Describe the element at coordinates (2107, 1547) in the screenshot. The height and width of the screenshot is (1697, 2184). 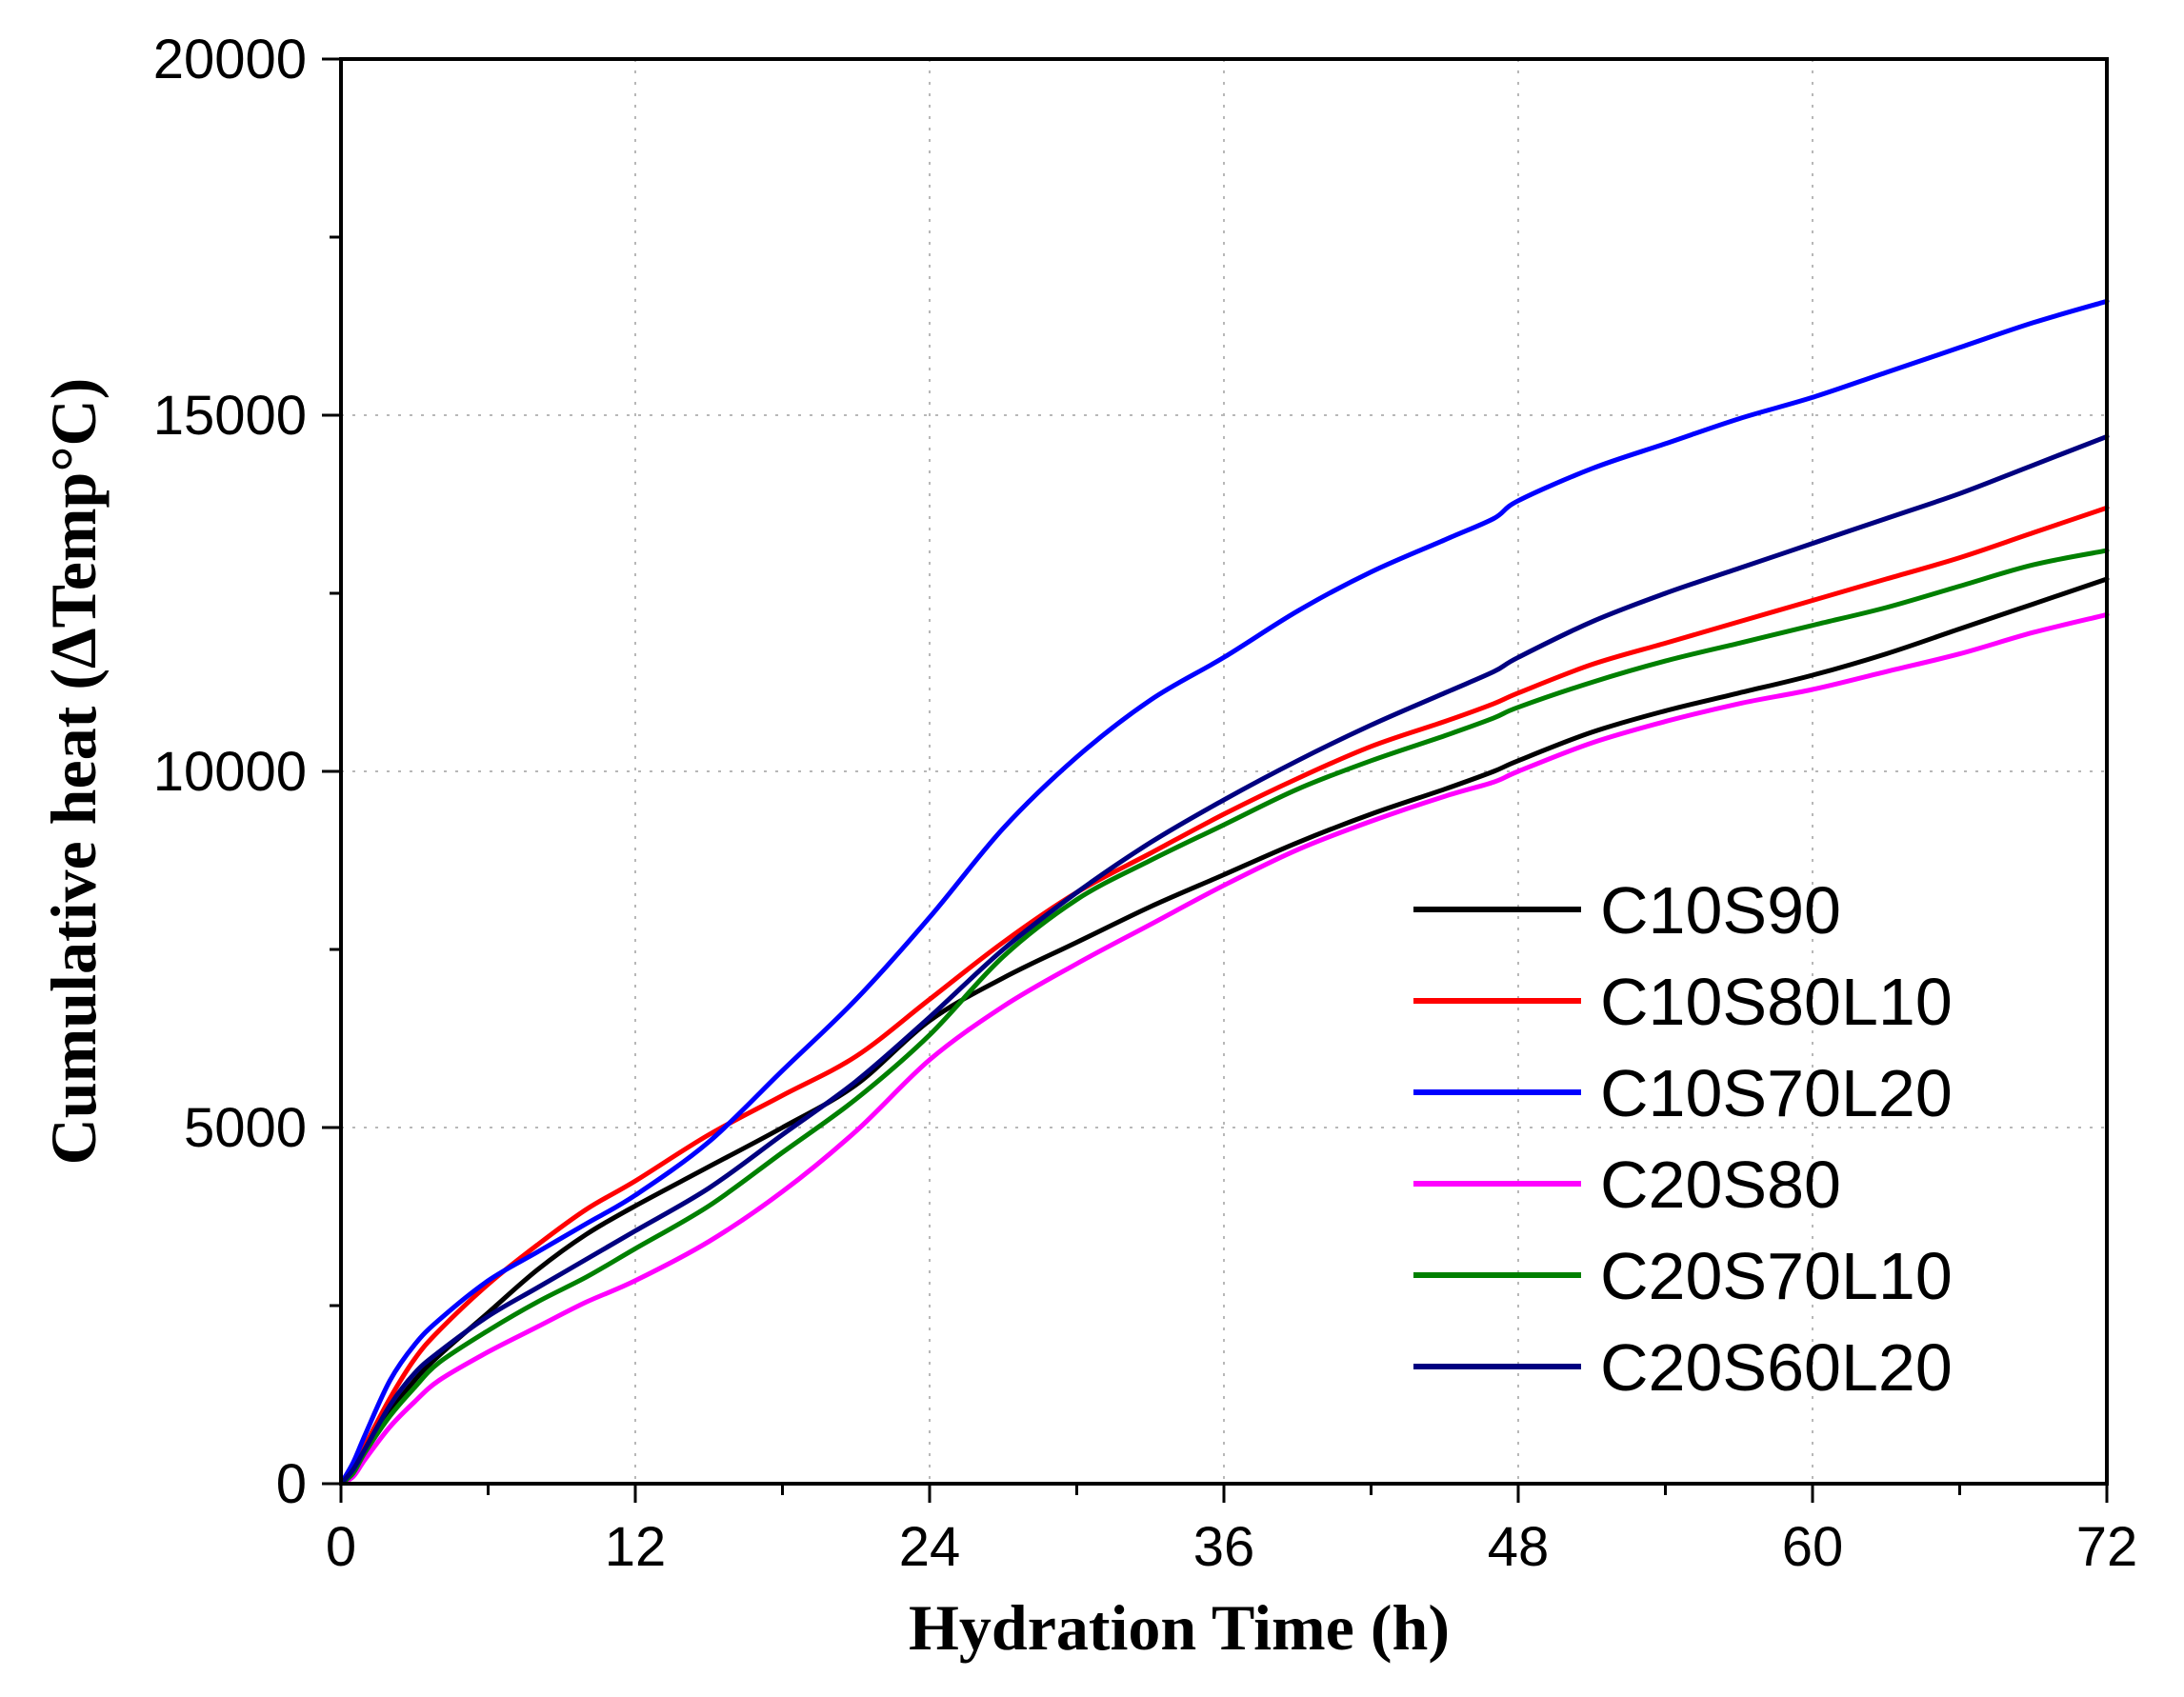
I see `x-tick-label: 72` at that location.